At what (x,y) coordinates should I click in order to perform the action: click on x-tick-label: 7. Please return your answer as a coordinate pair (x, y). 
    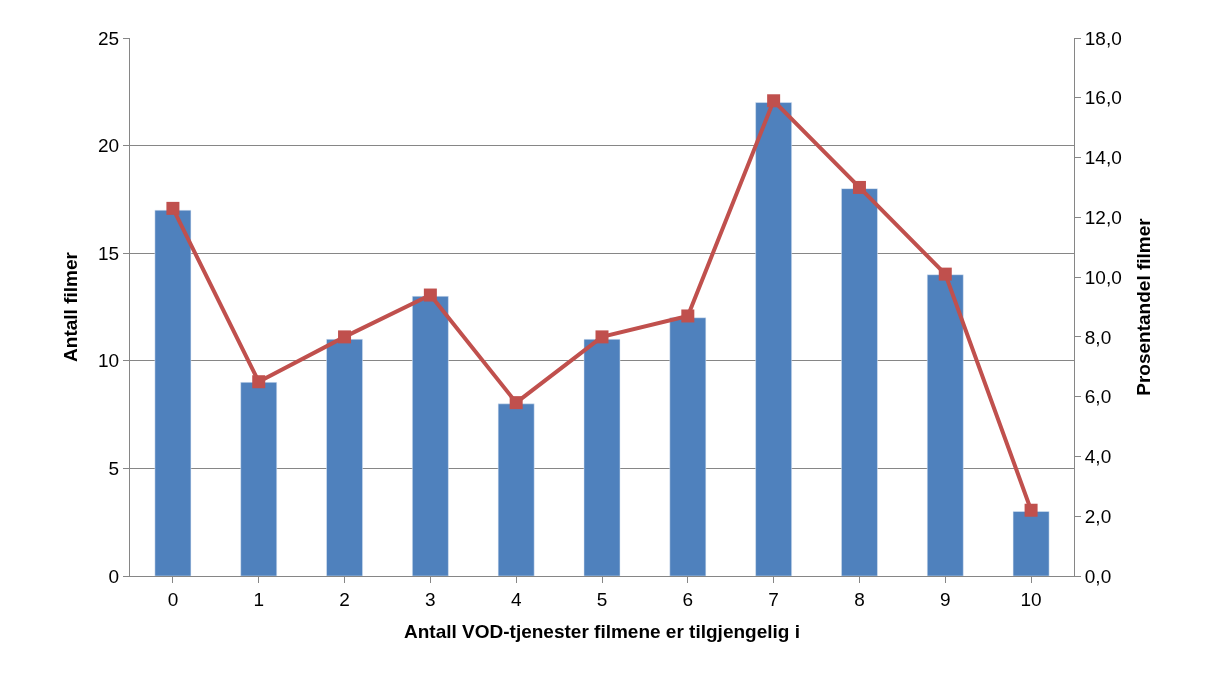
    Looking at the image, I should click on (773, 599).